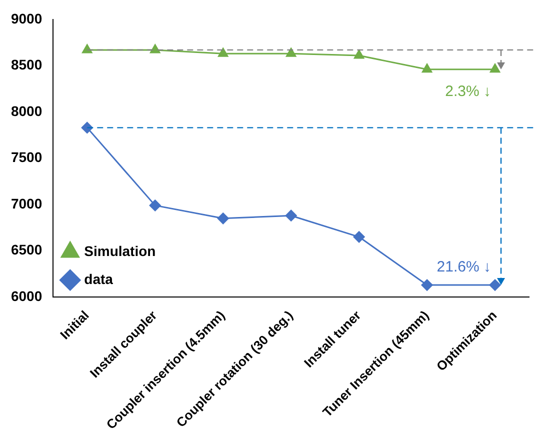 This screenshot has height=444, width=557. I want to click on legend-label: data, so click(99, 278).